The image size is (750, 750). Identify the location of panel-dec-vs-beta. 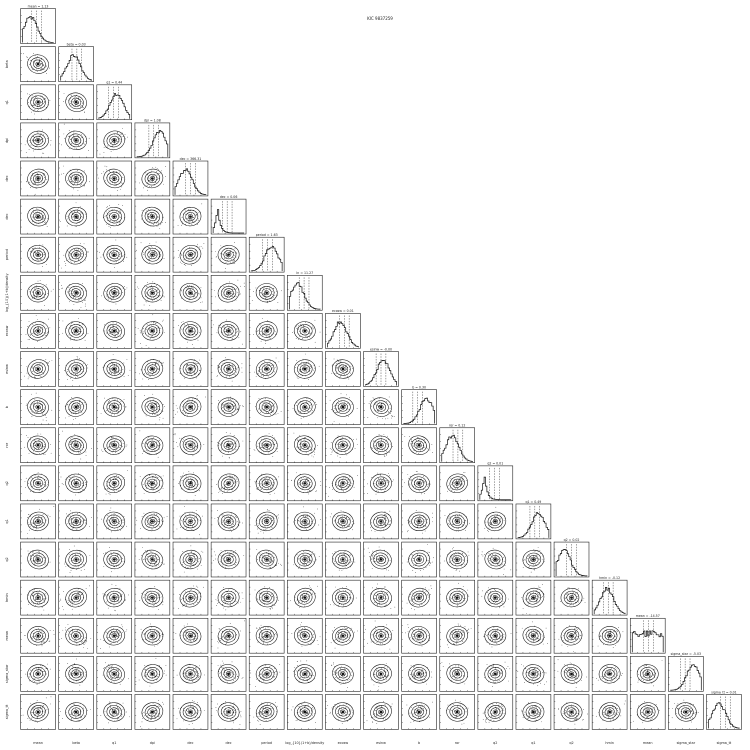
(76, 216).